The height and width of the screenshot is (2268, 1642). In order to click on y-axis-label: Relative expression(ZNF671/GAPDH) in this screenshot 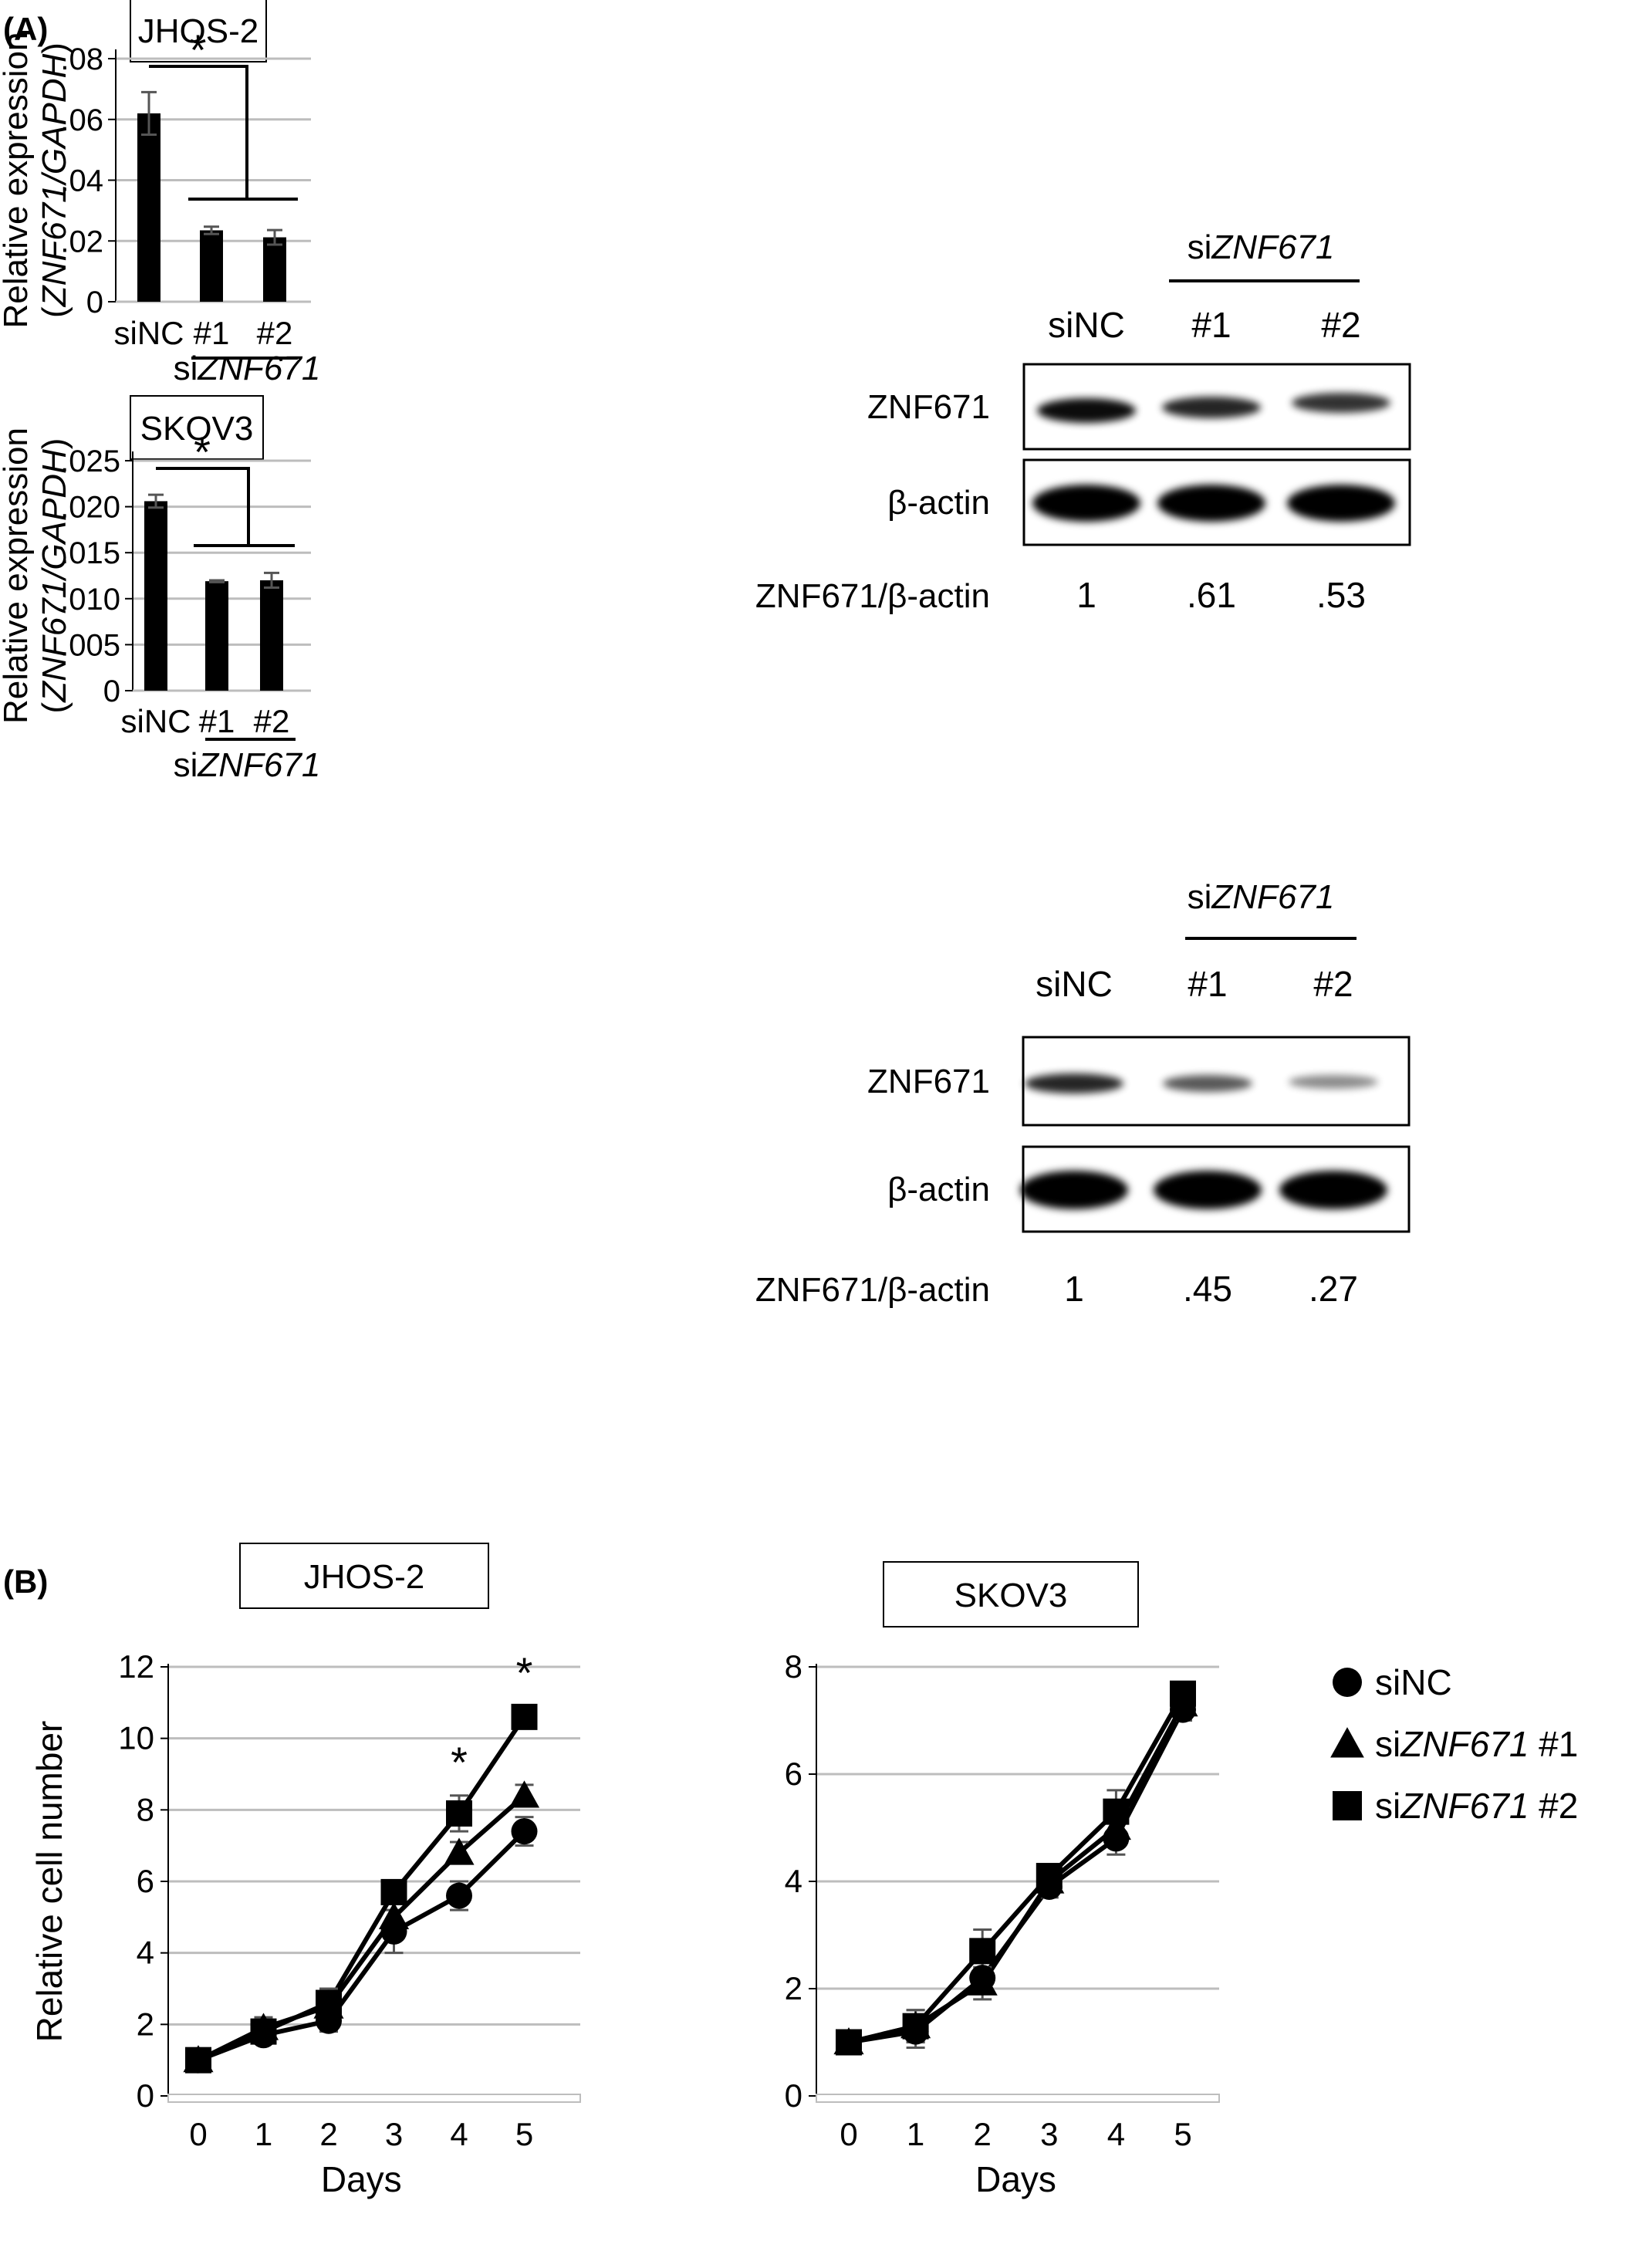, I will do `click(36, 576)`.